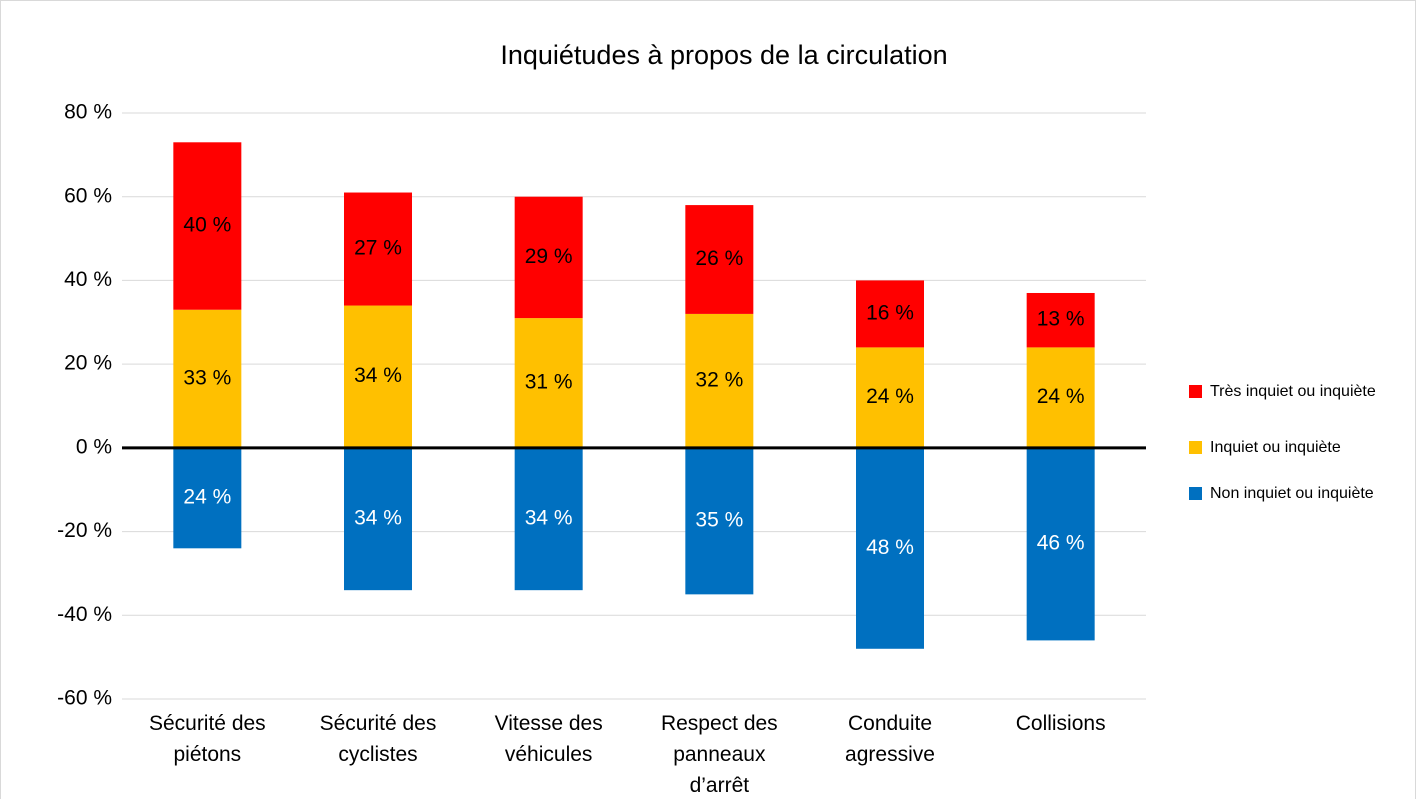  What do you see at coordinates (88, 363) in the screenshot?
I see `y-tick-label: 20 %` at bounding box center [88, 363].